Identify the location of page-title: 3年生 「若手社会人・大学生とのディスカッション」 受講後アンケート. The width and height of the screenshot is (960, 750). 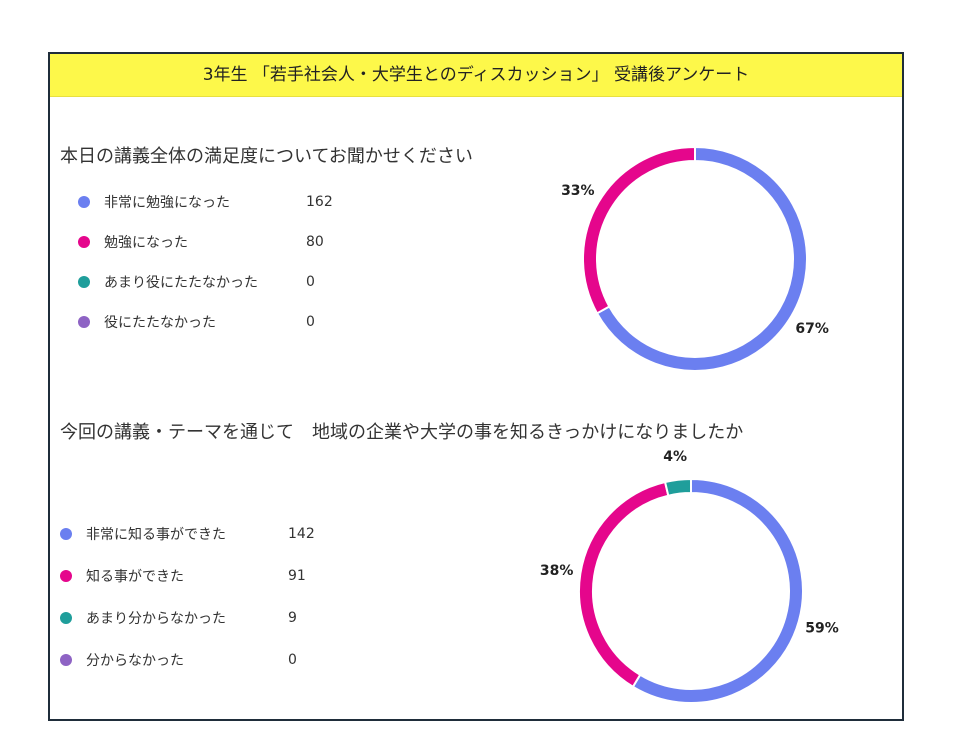
(476, 75).